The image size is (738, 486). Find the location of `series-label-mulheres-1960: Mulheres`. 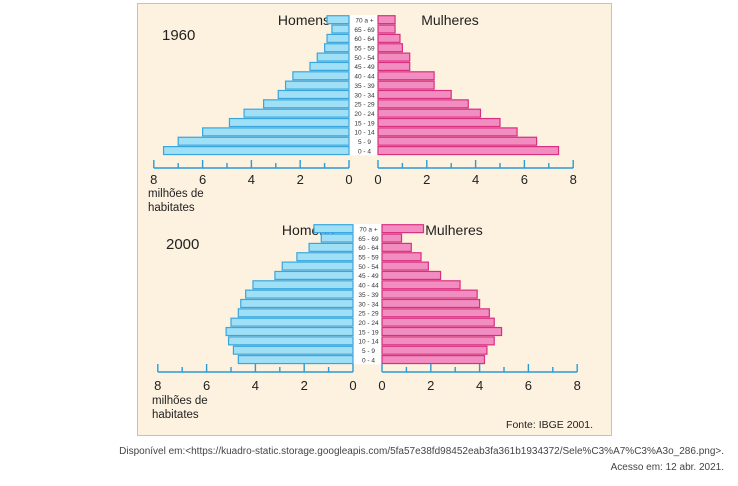

series-label-mulheres-1960: Mulheres is located at coordinates (450, 20).